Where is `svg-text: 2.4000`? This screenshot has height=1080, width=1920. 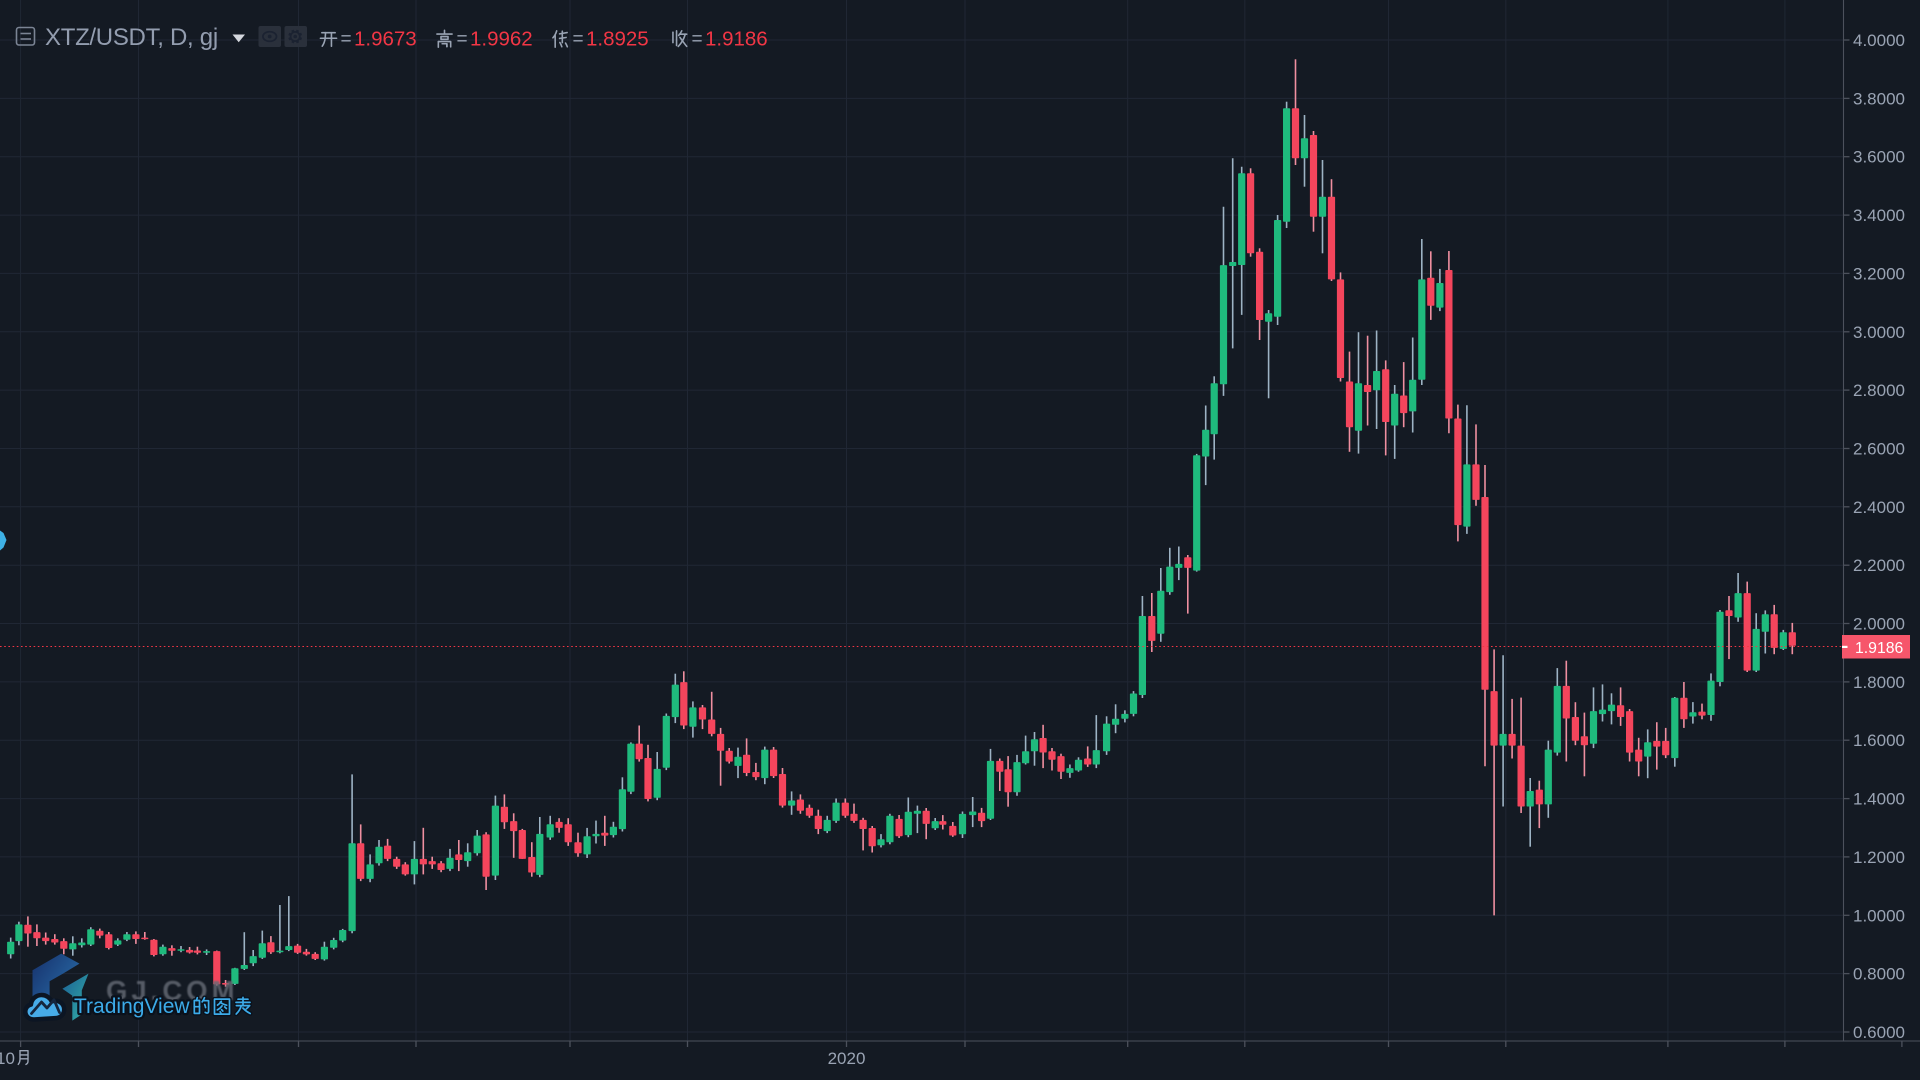
svg-text: 2.4000 is located at coordinates (1879, 507).